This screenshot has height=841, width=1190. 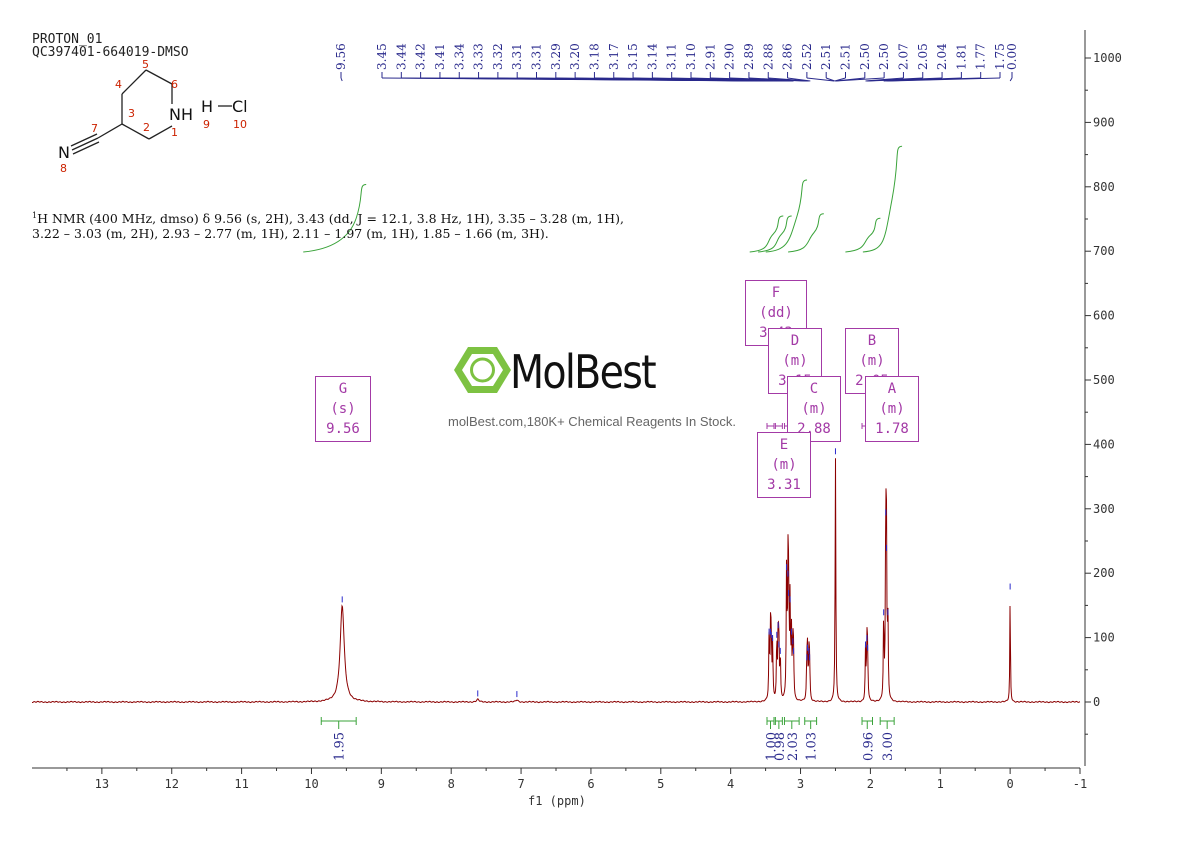 What do you see at coordinates (749, 56) in the screenshot?
I see `peak-label: 2.89` at bounding box center [749, 56].